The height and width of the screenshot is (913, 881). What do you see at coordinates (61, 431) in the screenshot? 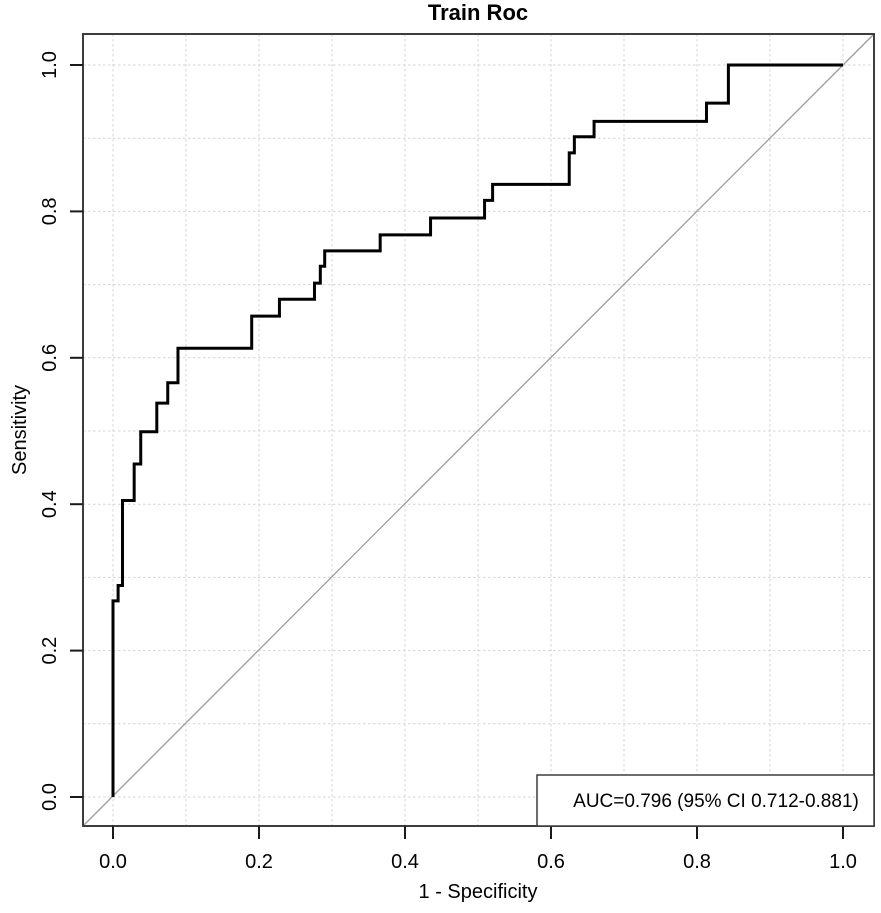
I see `y-axis: 0.0 0.2 0.4 0.6 0.8 1.0` at bounding box center [61, 431].